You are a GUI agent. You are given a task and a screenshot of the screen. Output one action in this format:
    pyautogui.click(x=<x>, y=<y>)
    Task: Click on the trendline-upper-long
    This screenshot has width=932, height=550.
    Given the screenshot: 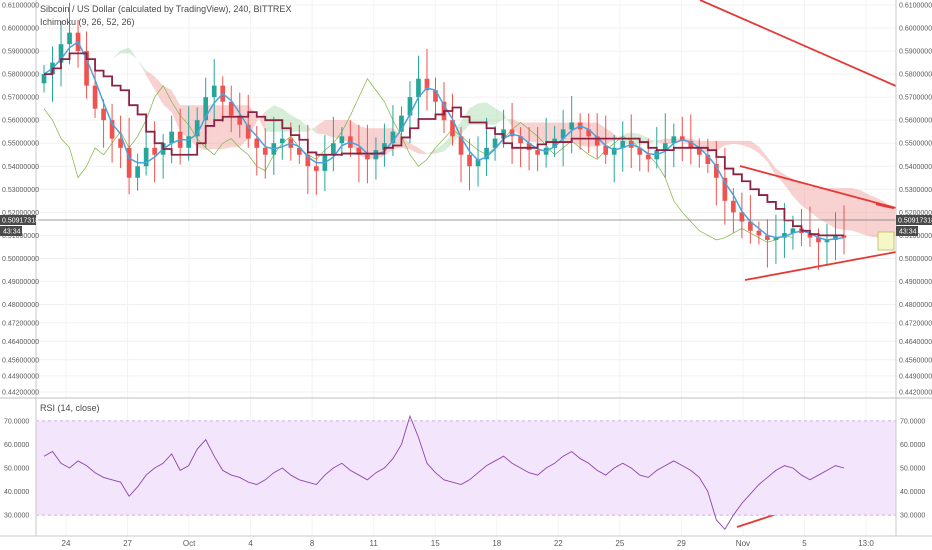 What is the action you would take?
    pyautogui.click(x=798, y=43)
    